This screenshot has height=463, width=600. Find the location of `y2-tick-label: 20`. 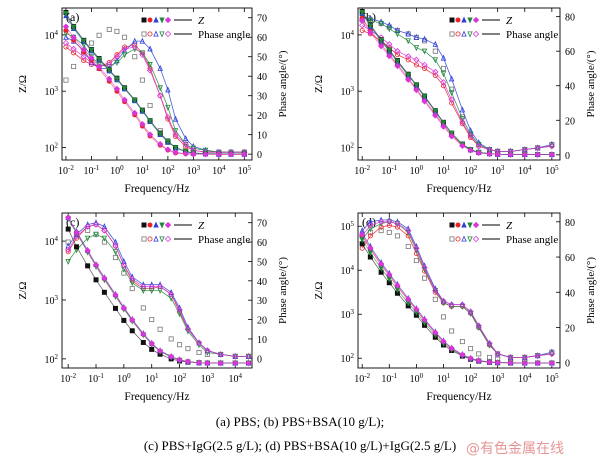

y2-tick-label: 20 is located at coordinates (570, 121).